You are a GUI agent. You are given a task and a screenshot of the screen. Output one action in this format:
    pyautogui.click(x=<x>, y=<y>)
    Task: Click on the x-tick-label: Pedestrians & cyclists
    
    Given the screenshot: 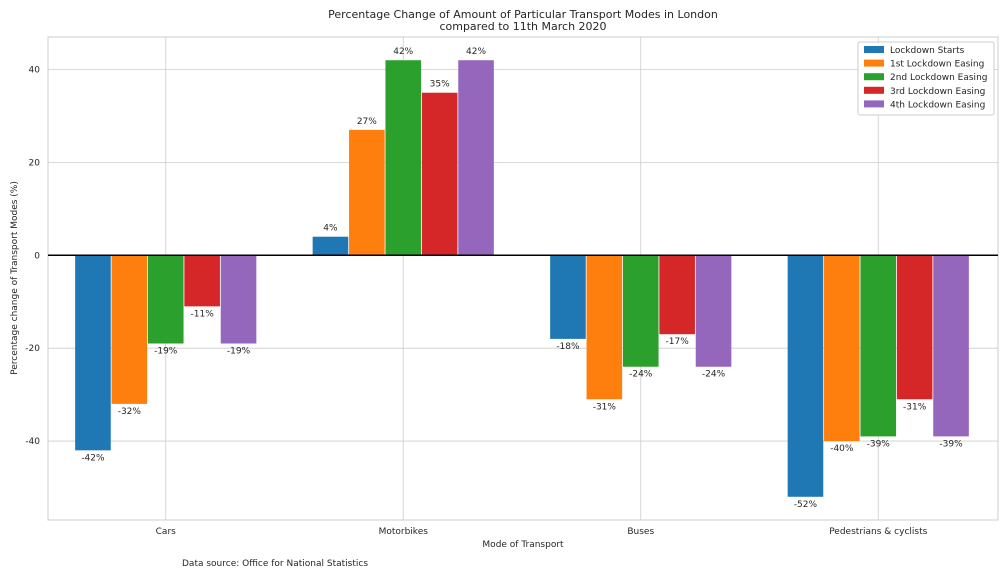 What is the action you would take?
    pyautogui.click(x=878, y=532)
    